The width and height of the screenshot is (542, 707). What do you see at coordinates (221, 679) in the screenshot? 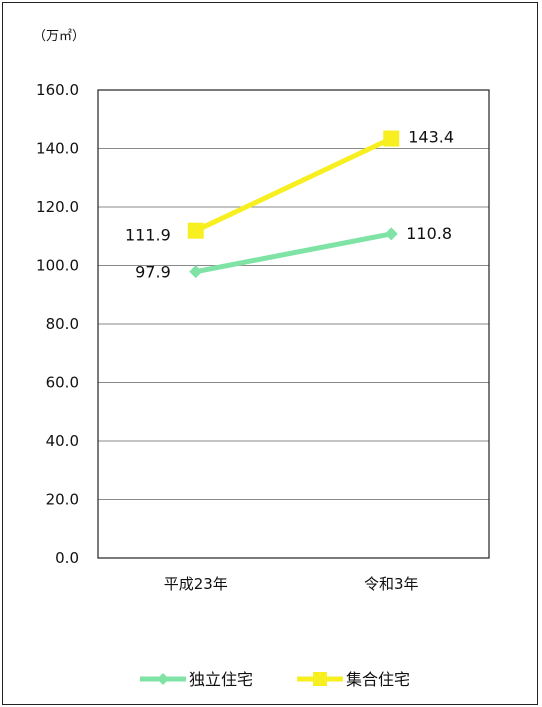
I see `legend-label: 独立住宅` at bounding box center [221, 679].